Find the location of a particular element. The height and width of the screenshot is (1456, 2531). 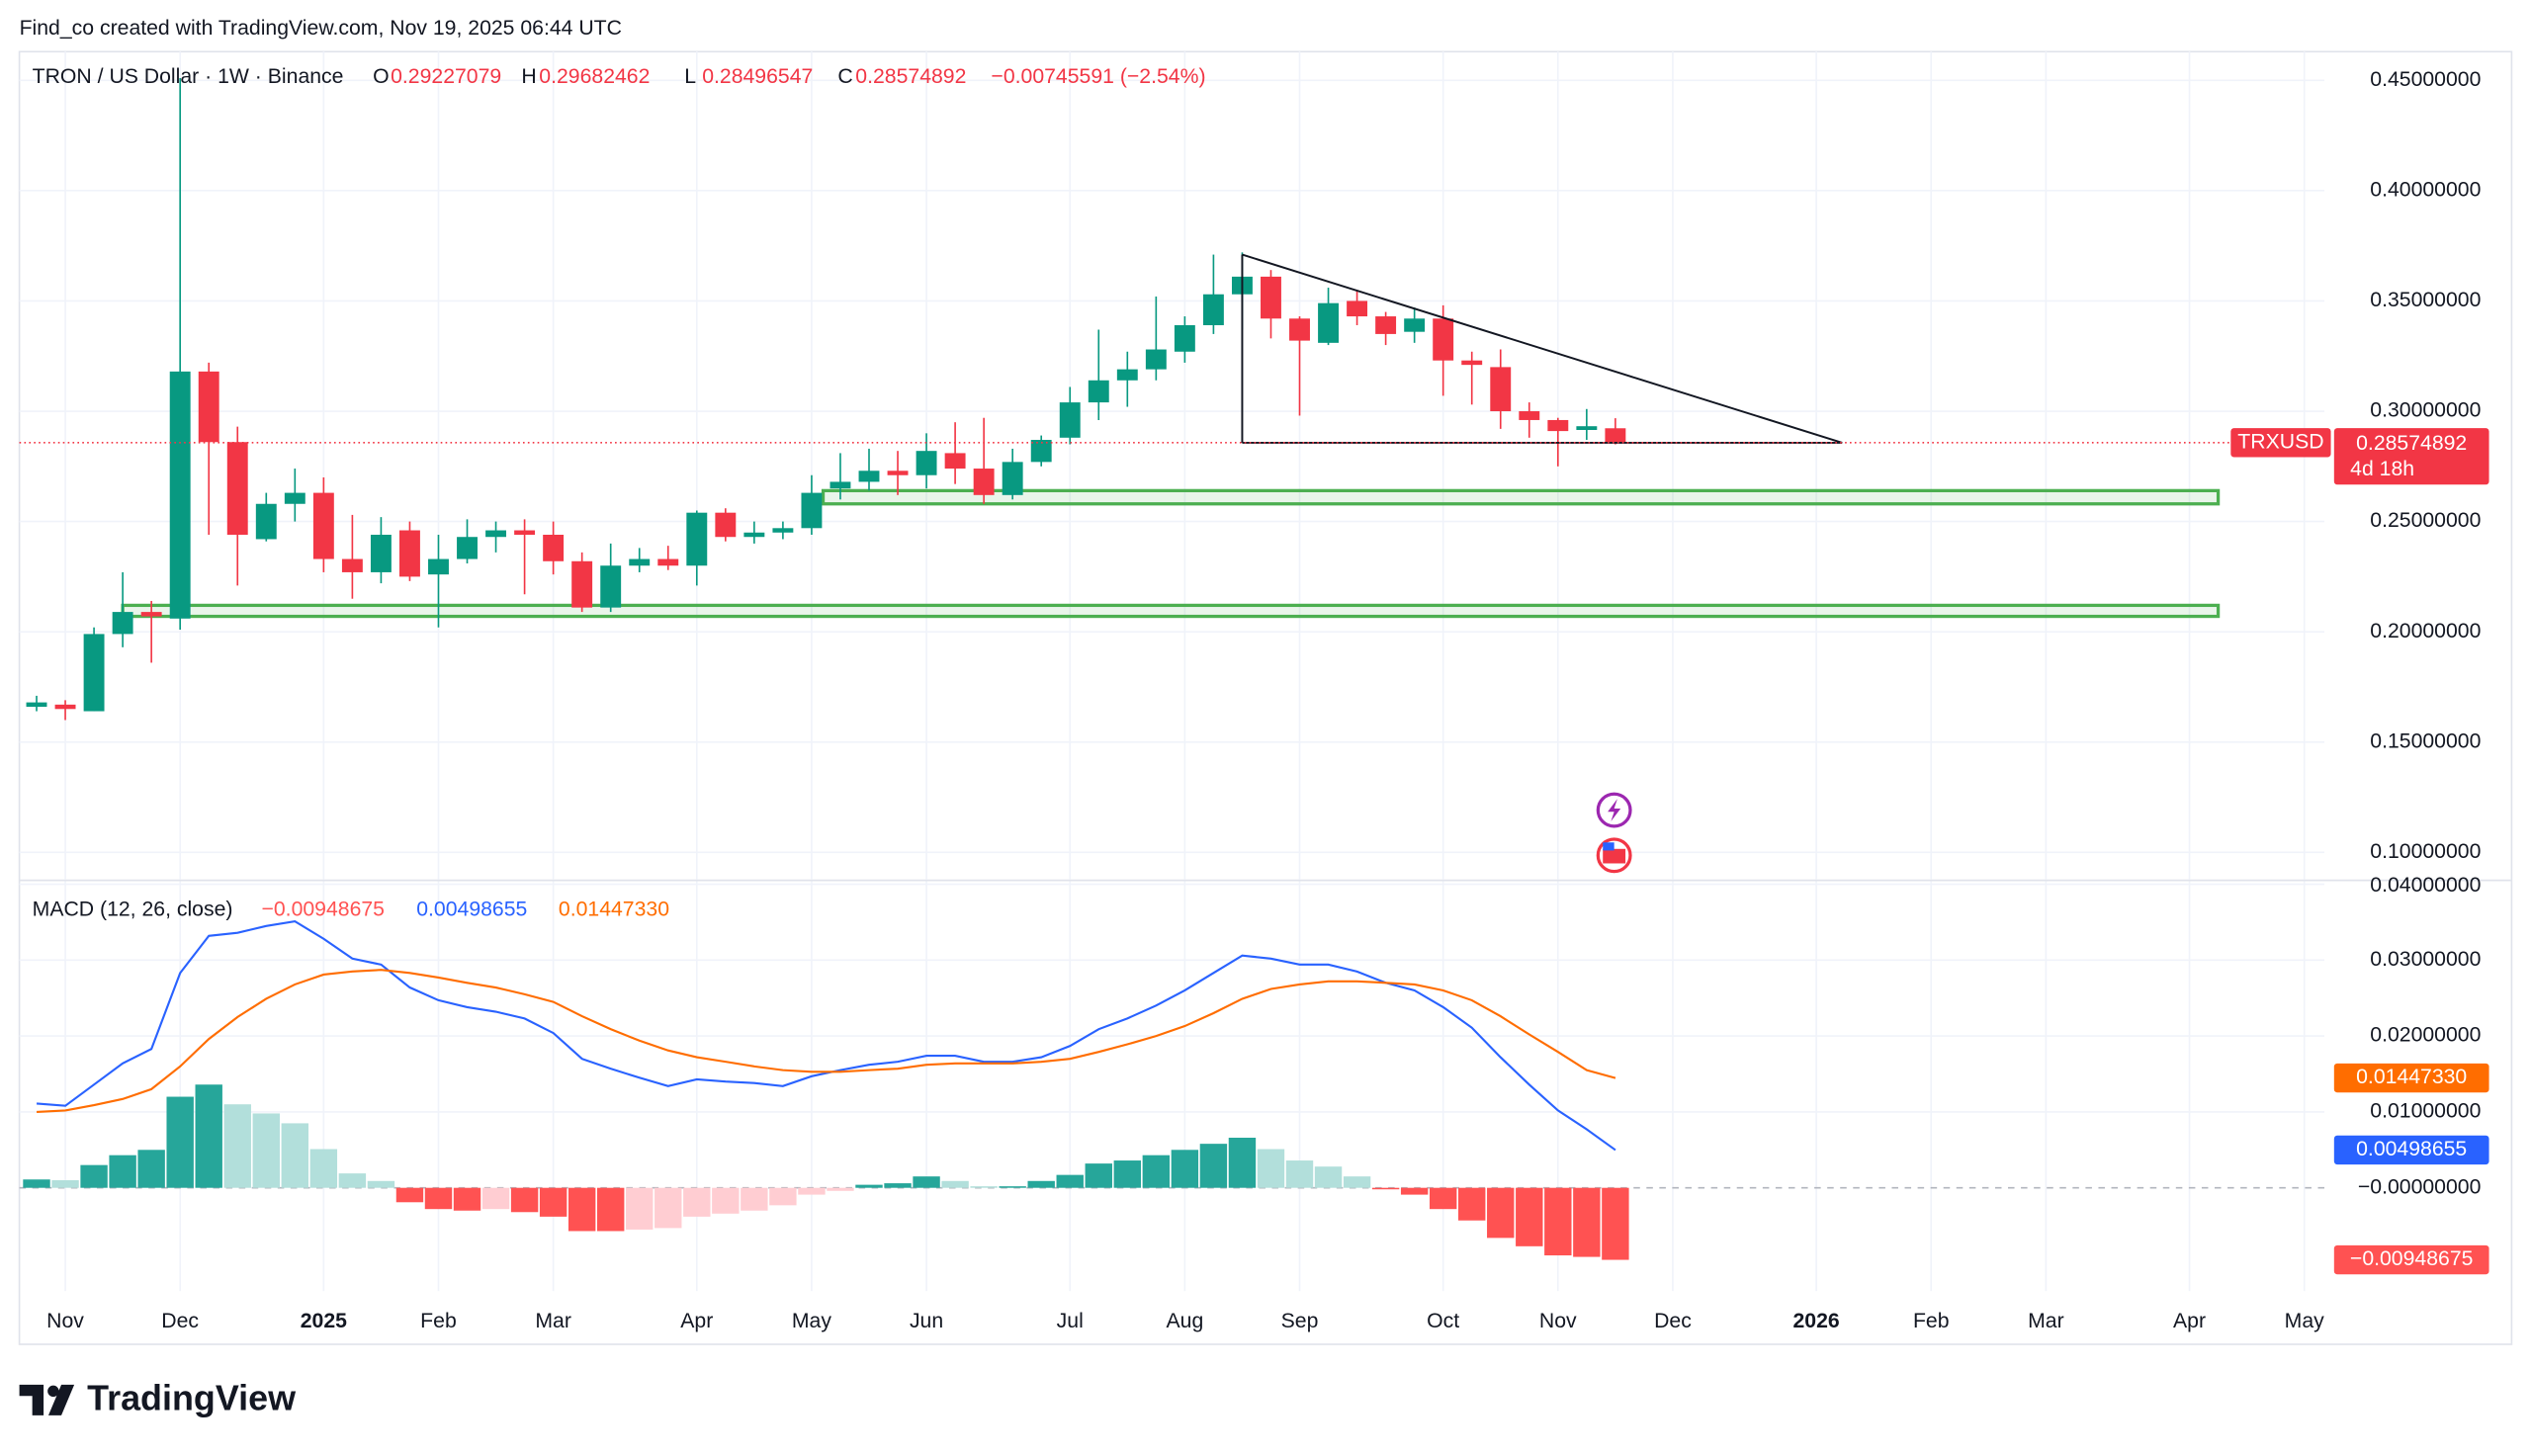

macd-line is located at coordinates (826, 1035).